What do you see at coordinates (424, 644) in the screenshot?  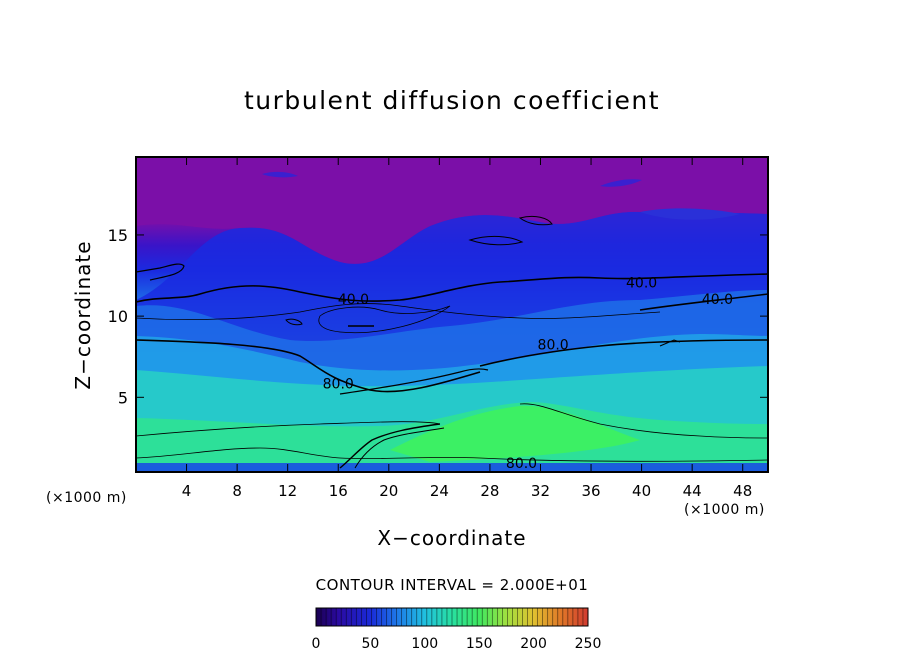 I see `colorbar-tick-label: 100` at bounding box center [424, 644].